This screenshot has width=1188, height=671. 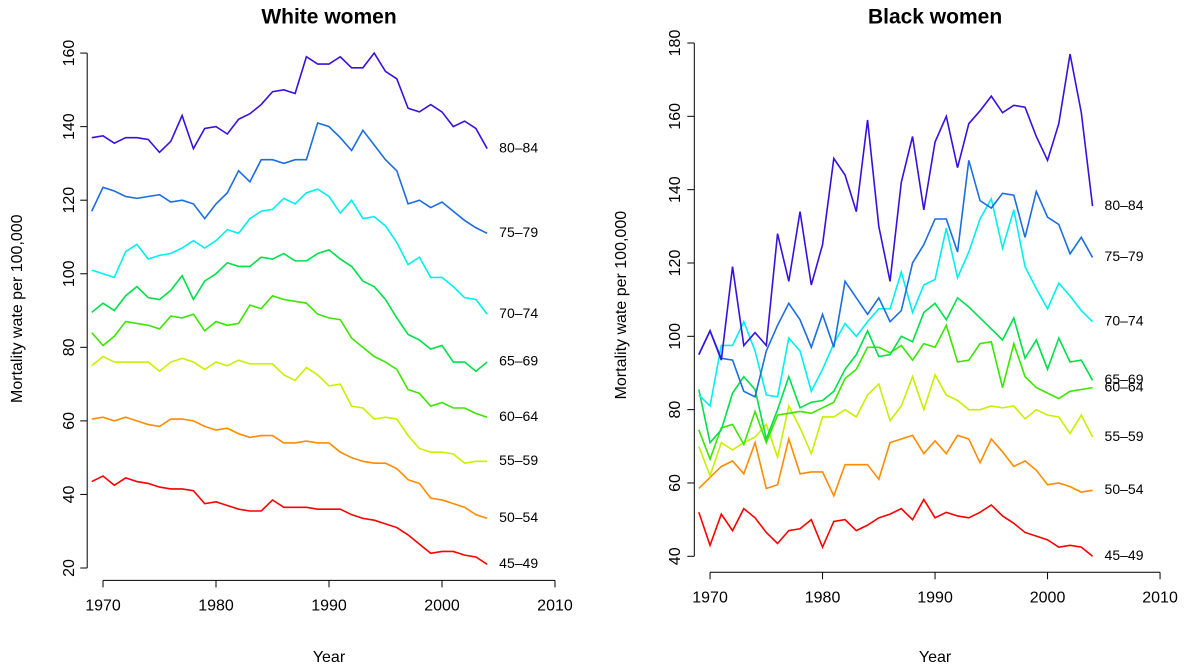 I want to click on chart-title: Black women, so click(x=935, y=17).